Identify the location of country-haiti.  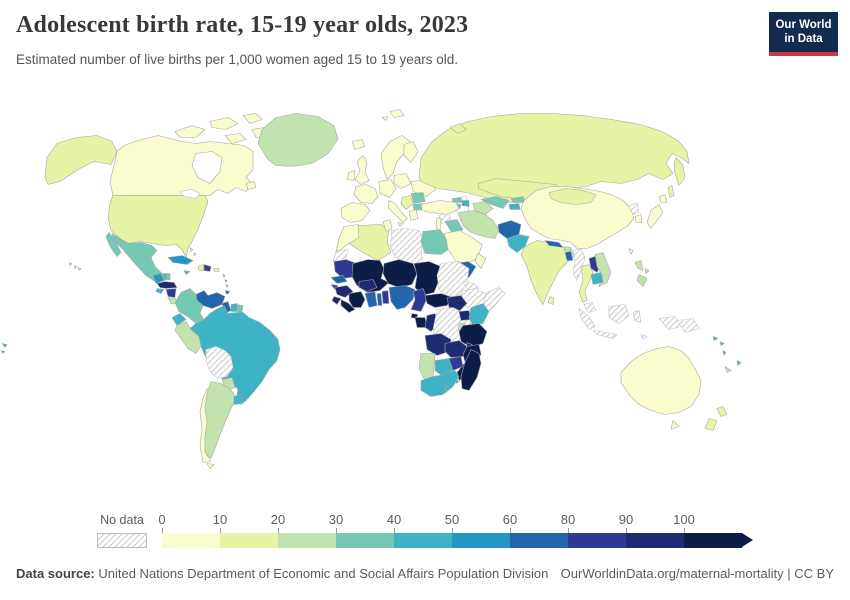
(201, 267).